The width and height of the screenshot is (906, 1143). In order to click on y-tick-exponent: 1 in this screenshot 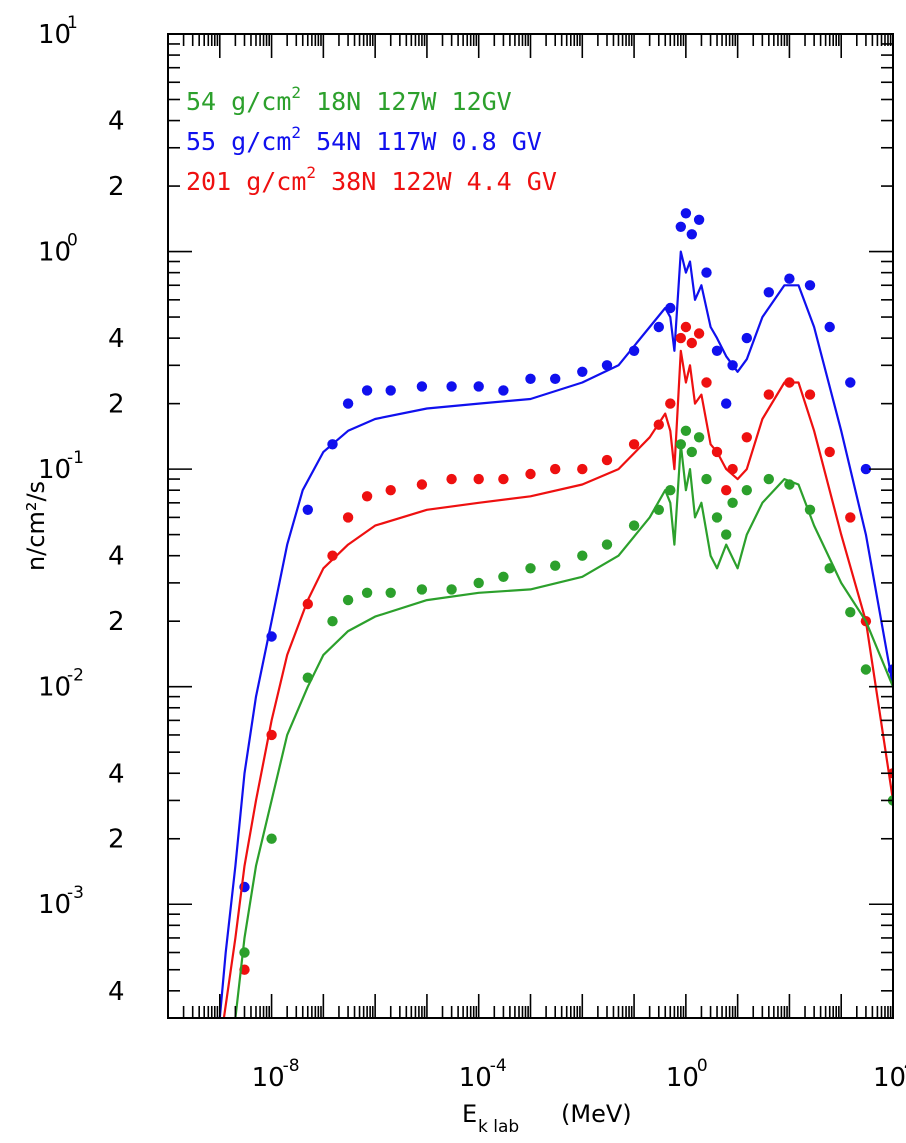, I will do `click(72, 23)`.